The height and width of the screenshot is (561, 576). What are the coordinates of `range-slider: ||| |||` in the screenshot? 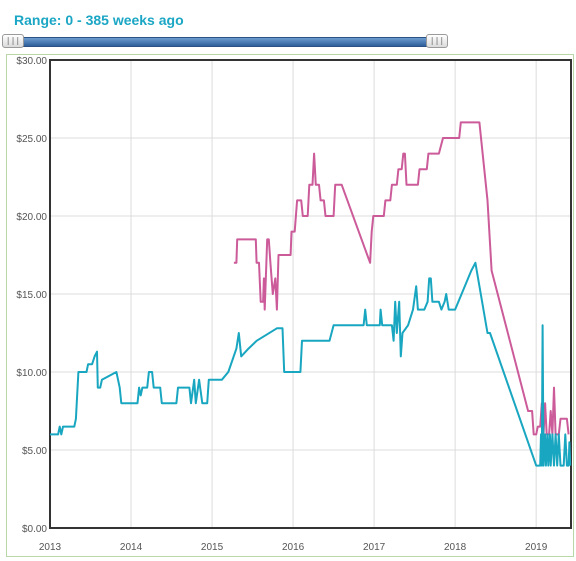 It's located at (225, 41).